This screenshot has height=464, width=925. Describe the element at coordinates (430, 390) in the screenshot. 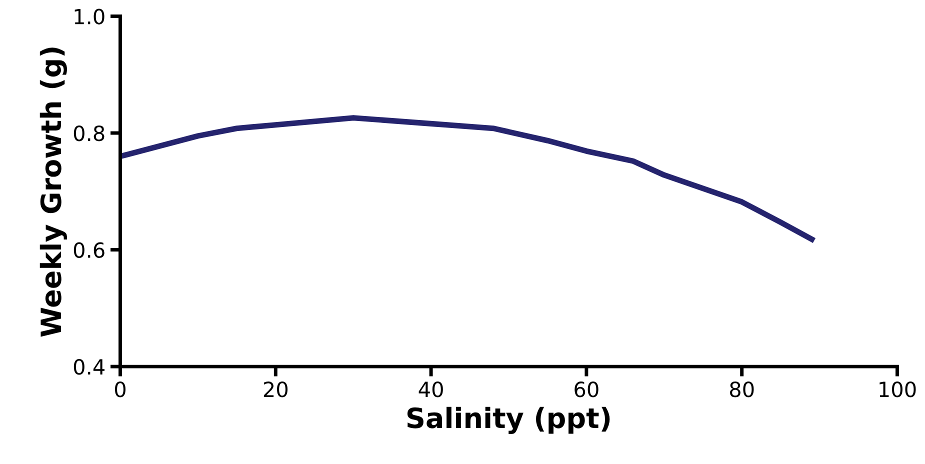

I see `x-tick-label: 40` at that location.